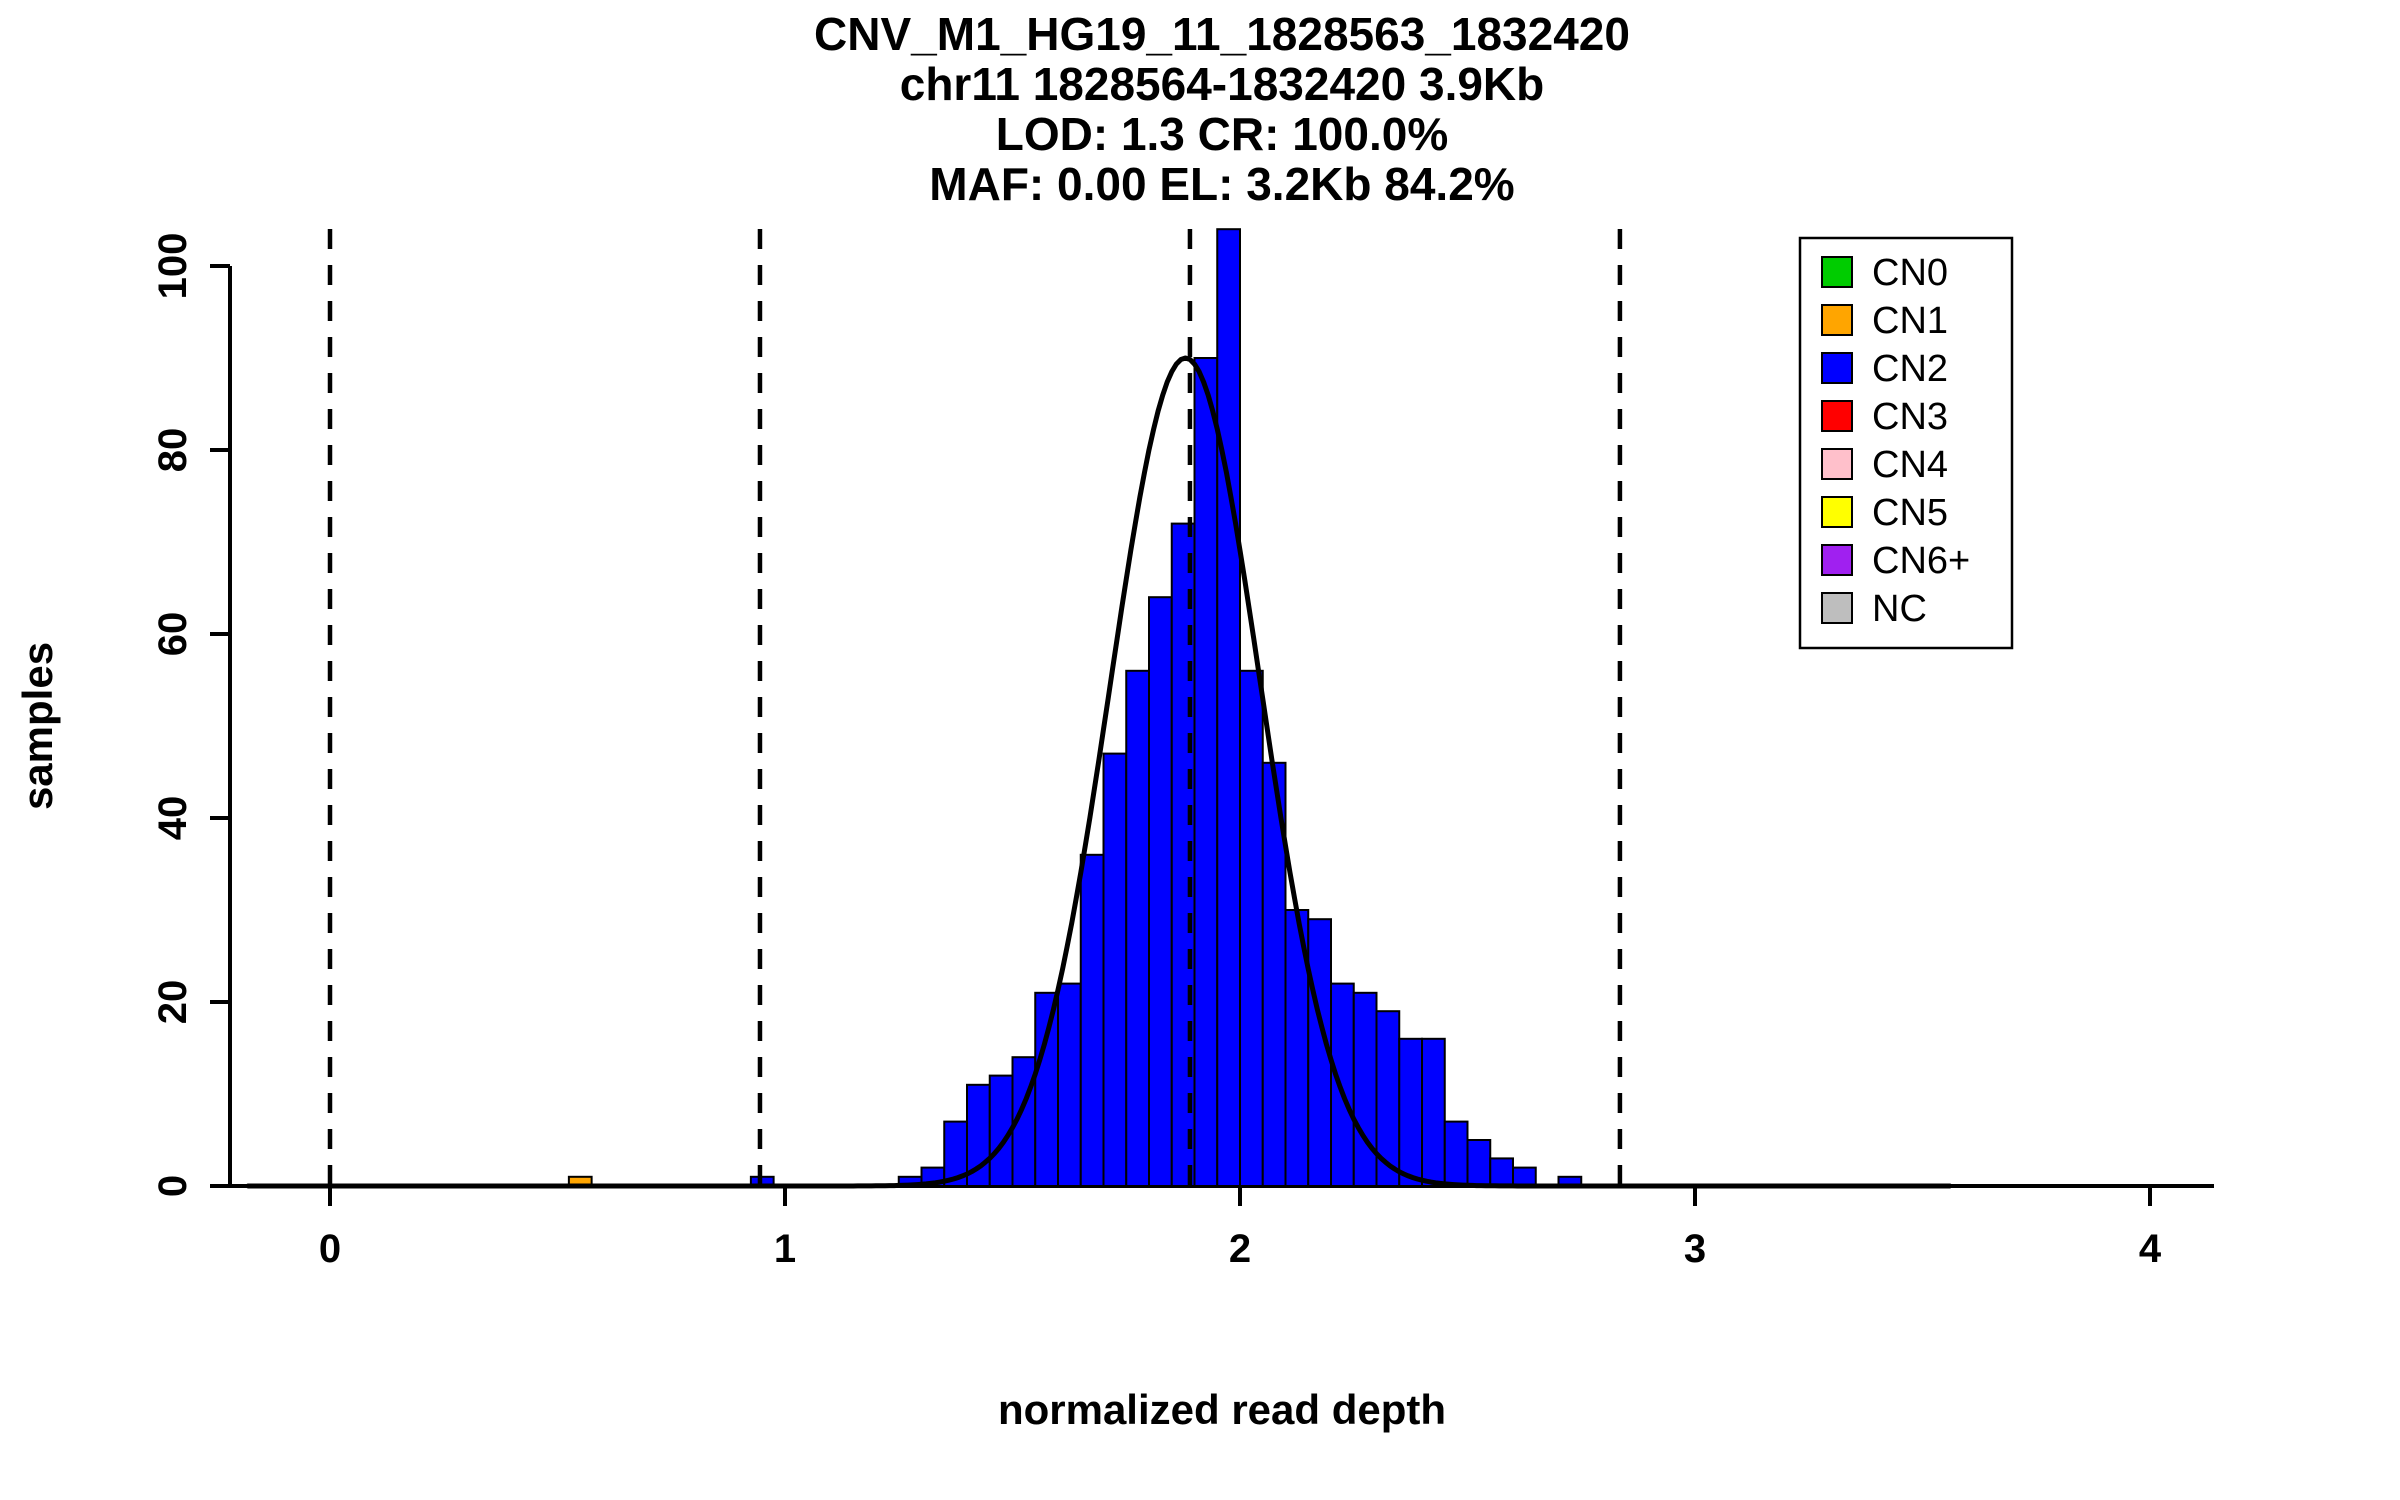 This screenshot has width=2400, height=1500. Describe the element at coordinates (1221, 184) in the screenshot. I see `chart-title-line-4: MAF: 0.00 EL: 3.2Kb 84.2%` at that location.